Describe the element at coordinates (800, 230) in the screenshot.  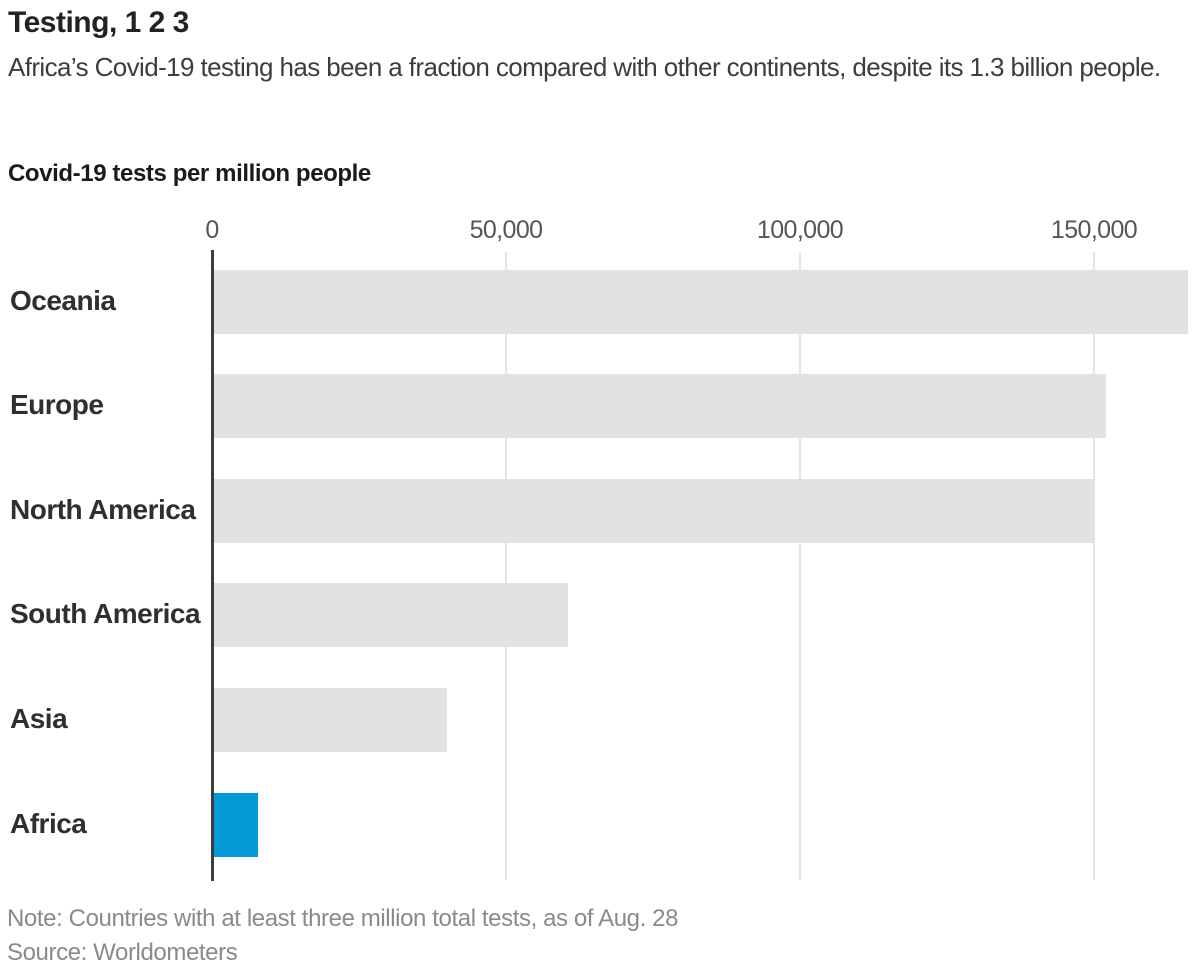
I see `x-tick-label: 100,000` at that location.